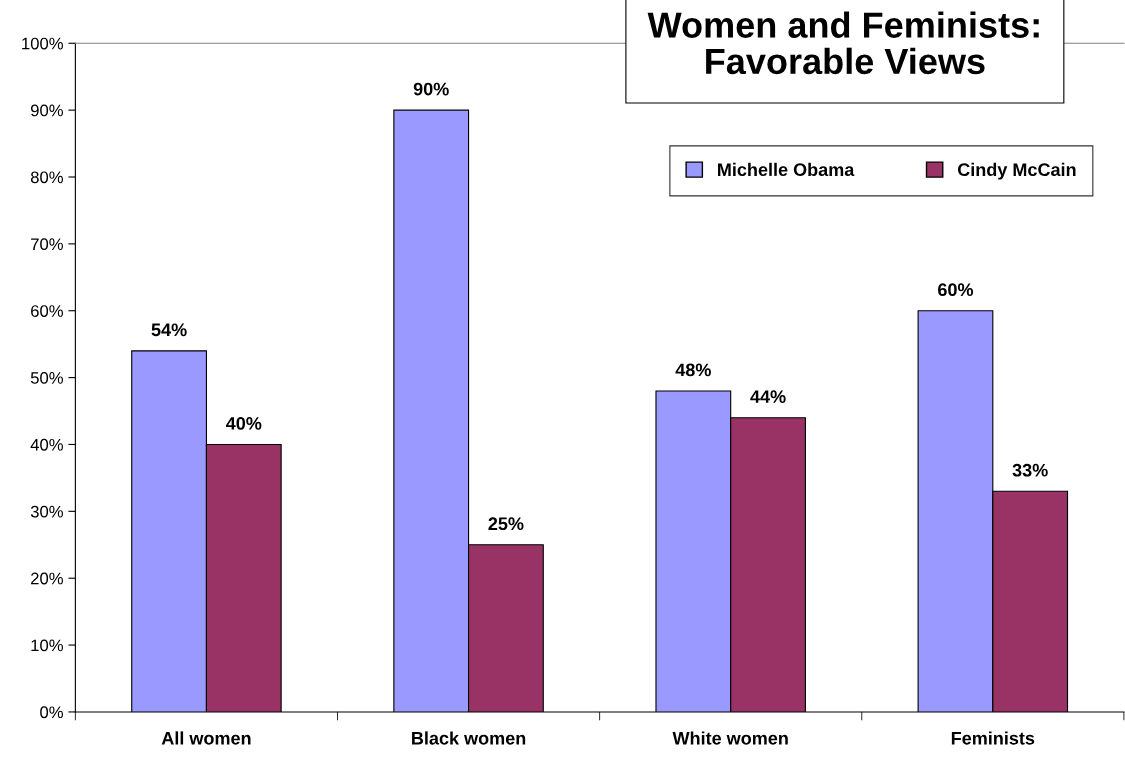  Describe the element at coordinates (47, 244) in the screenshot. I see `y-tick-label: 70%` at that location.